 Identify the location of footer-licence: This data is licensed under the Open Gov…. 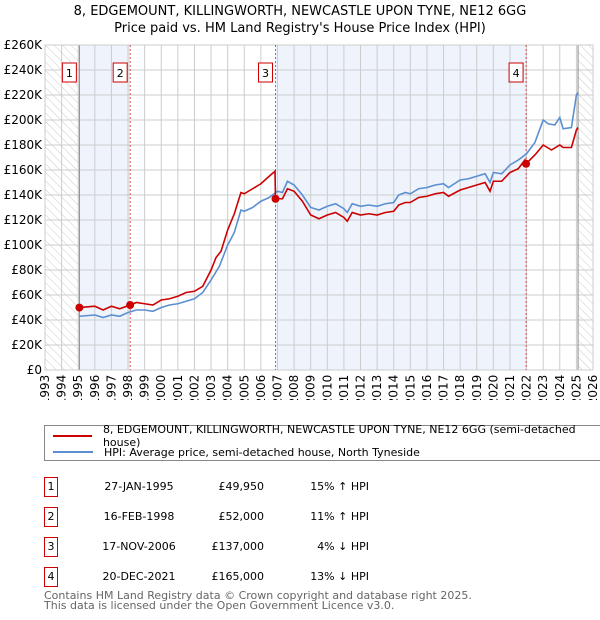
(219, 605).